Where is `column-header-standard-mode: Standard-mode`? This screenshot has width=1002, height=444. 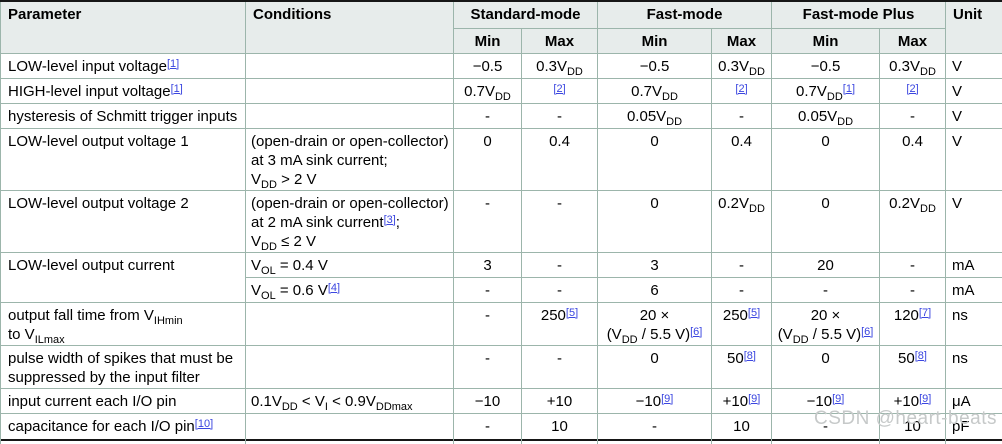
column-header-standard-mode: Standard-mode is located at coordinates (526, 15).